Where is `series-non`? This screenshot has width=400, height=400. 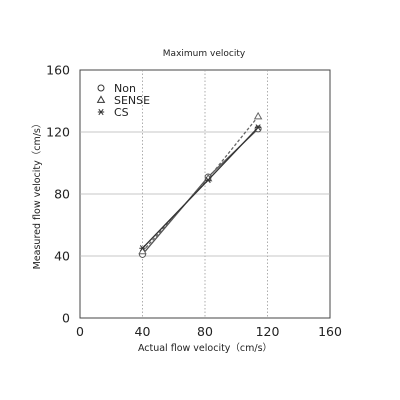
series-non is located at coordinates (200, 191).